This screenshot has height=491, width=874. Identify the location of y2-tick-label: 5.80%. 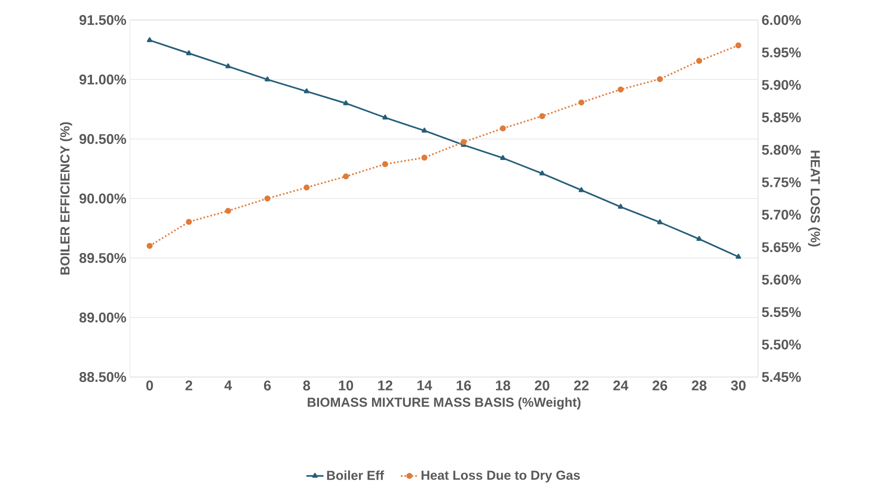
(781, 149).